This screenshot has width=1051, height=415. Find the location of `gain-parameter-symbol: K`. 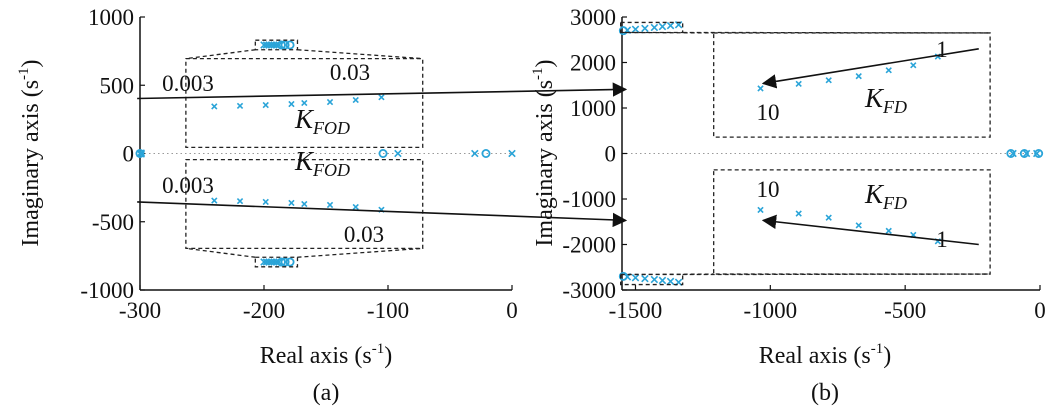

gain-parameter-symbol: K is located at coordinates (304, 119).